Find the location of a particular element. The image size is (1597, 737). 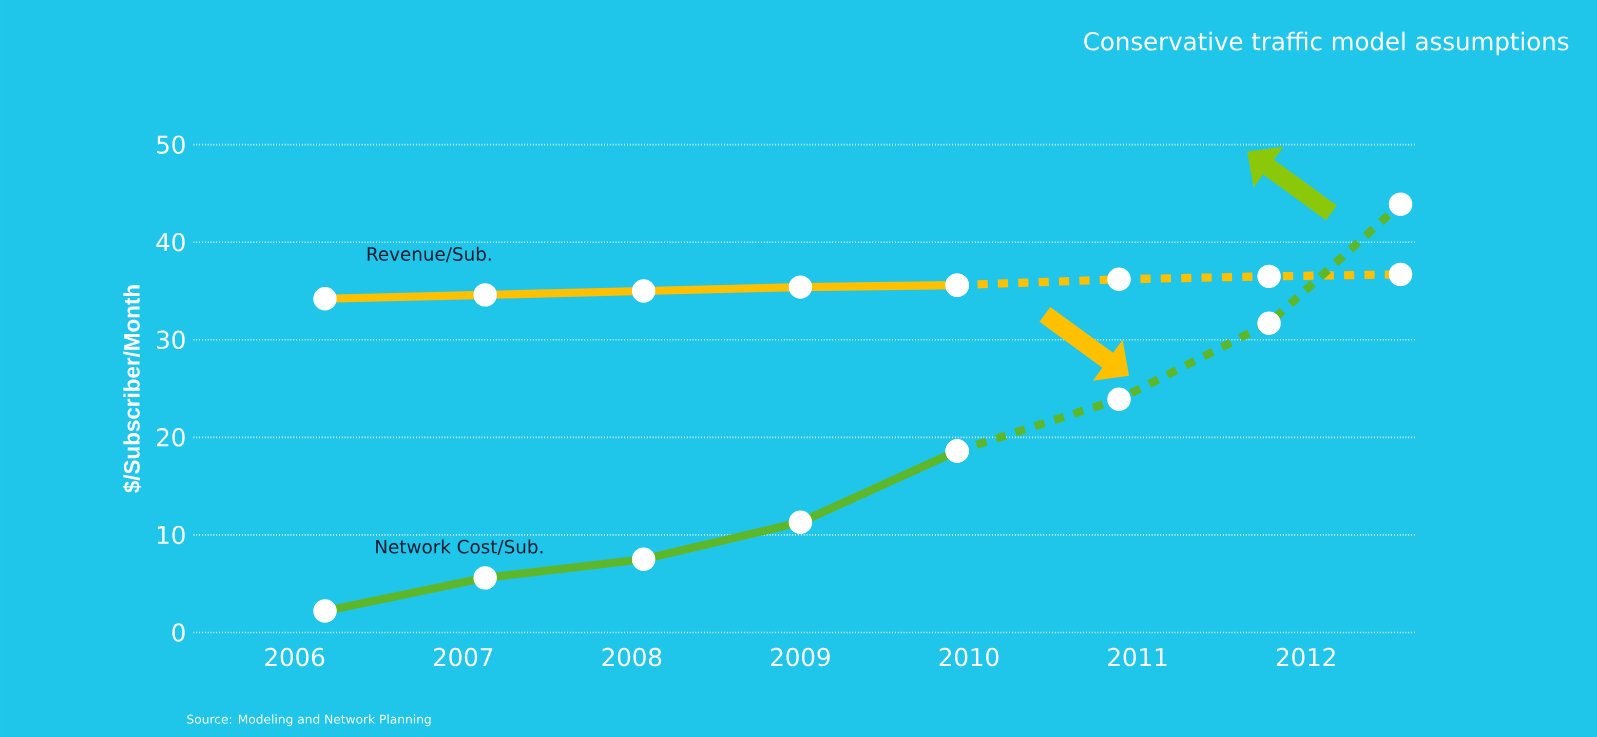

series-label: Revenue/Sub. is located at coordinates (429, 254).